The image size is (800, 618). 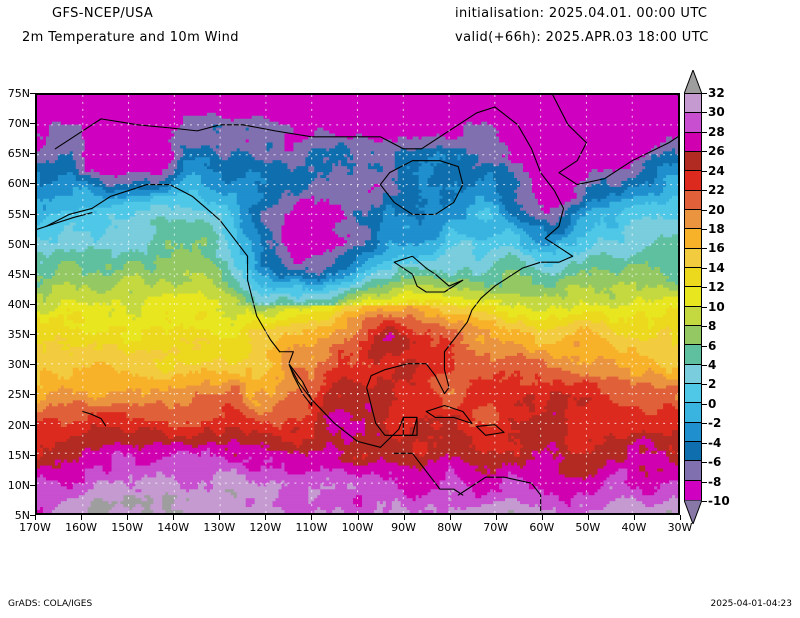 I want to click on y-axis-label: 40N, so click(x=18, y=304).